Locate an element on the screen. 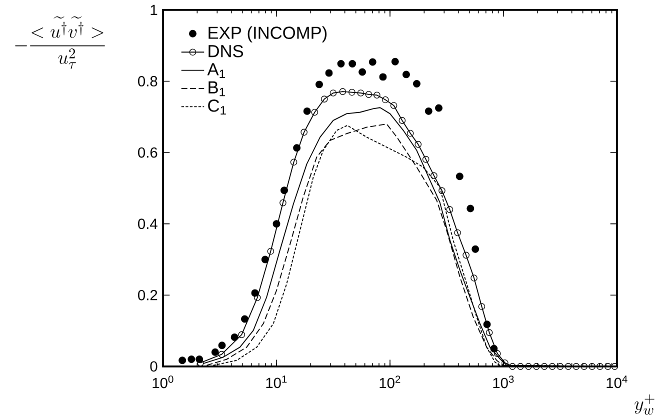 Image resolution: width=662 pixels, height=420 pixels. legend-label: EXP (INCOMP) is located at coordinates (267, 34).